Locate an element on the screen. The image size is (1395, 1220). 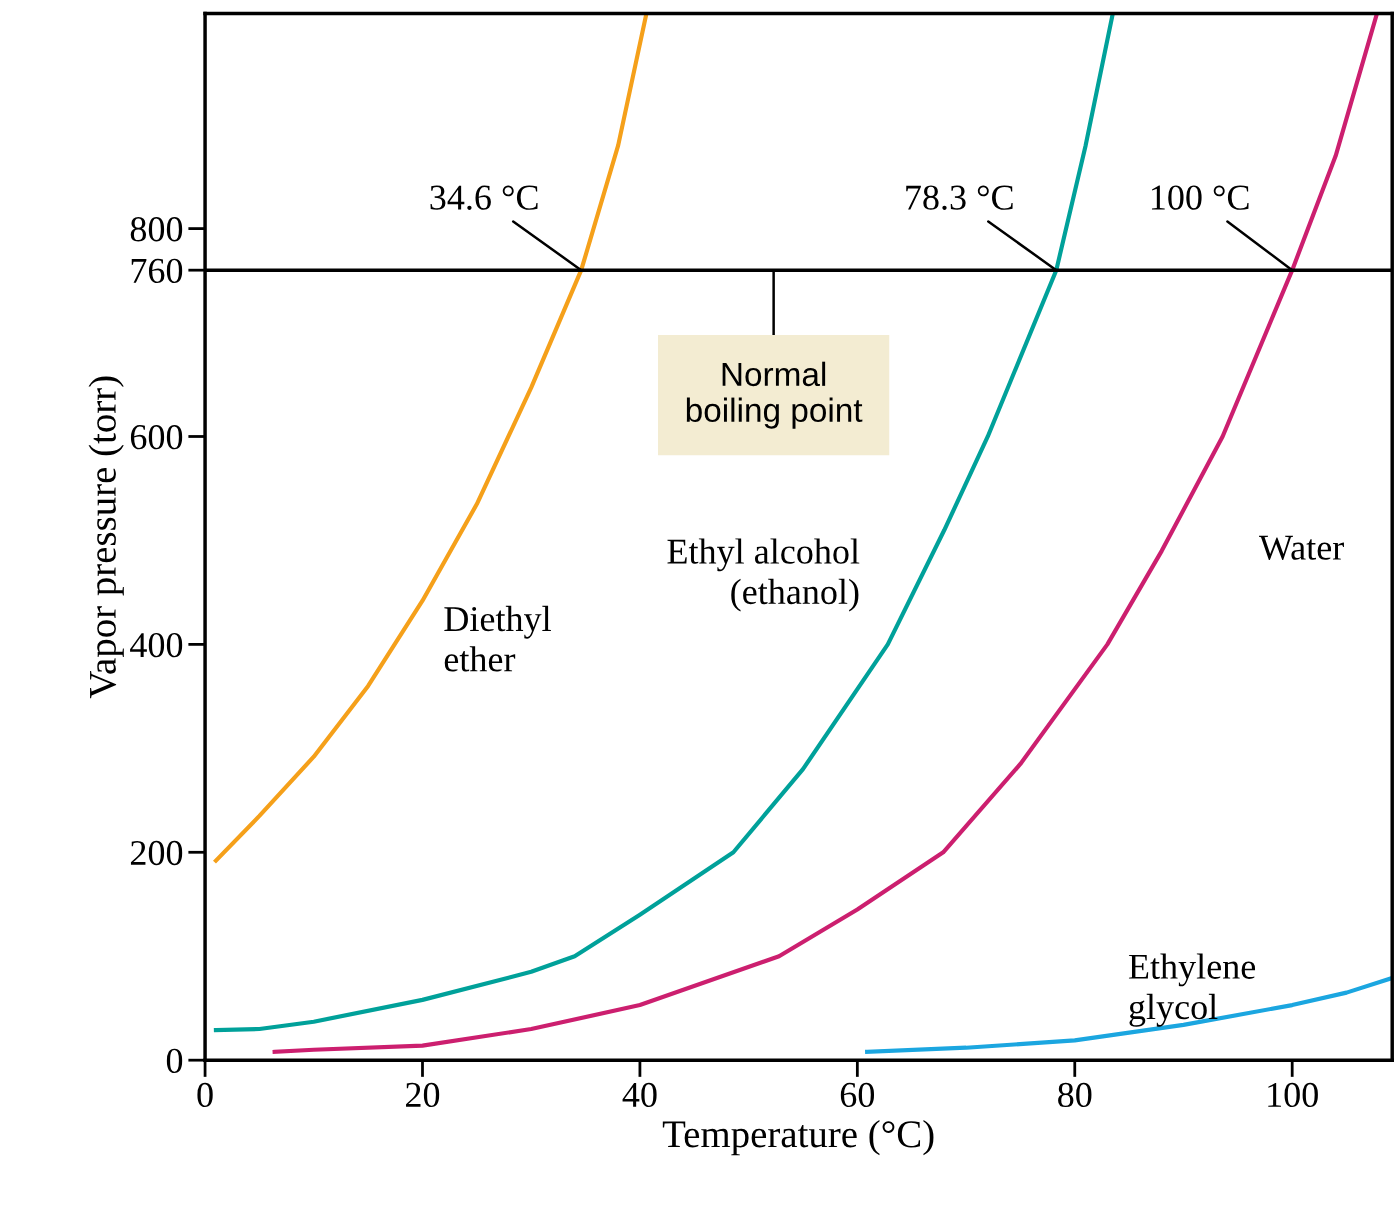
series-label: Diethyl ether is located at coordinates (497, 638).